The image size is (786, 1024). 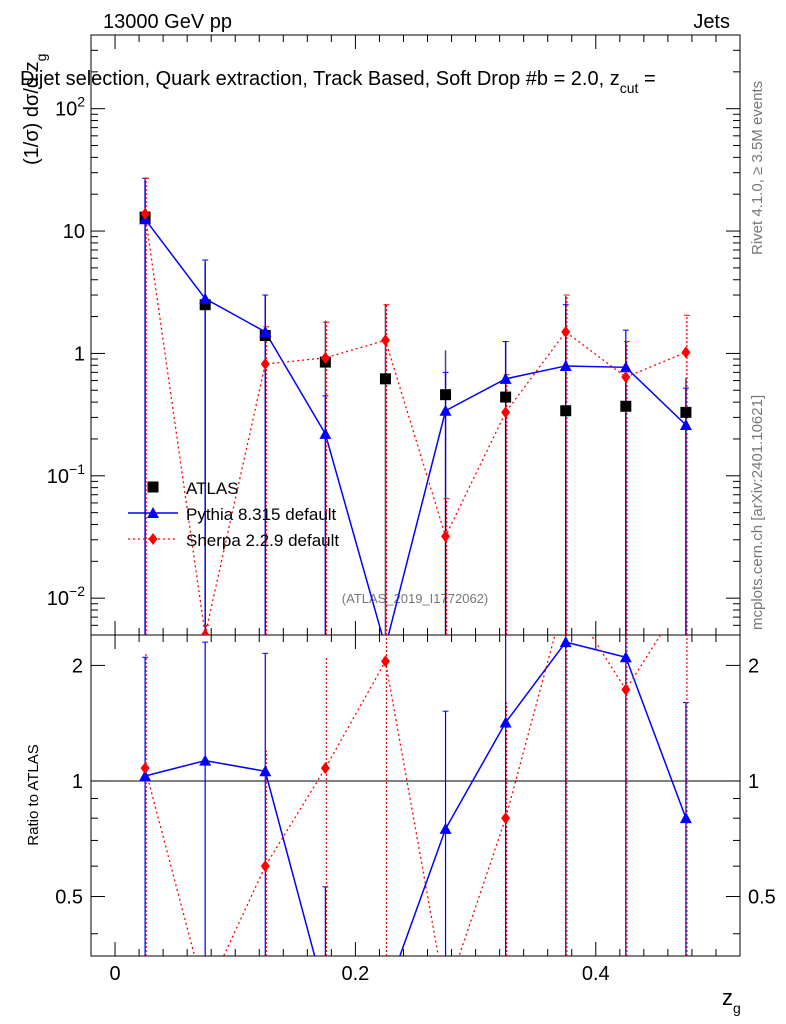 I want to click on ratio-y-tick-label-right: 1, so click(x=753, y=782).